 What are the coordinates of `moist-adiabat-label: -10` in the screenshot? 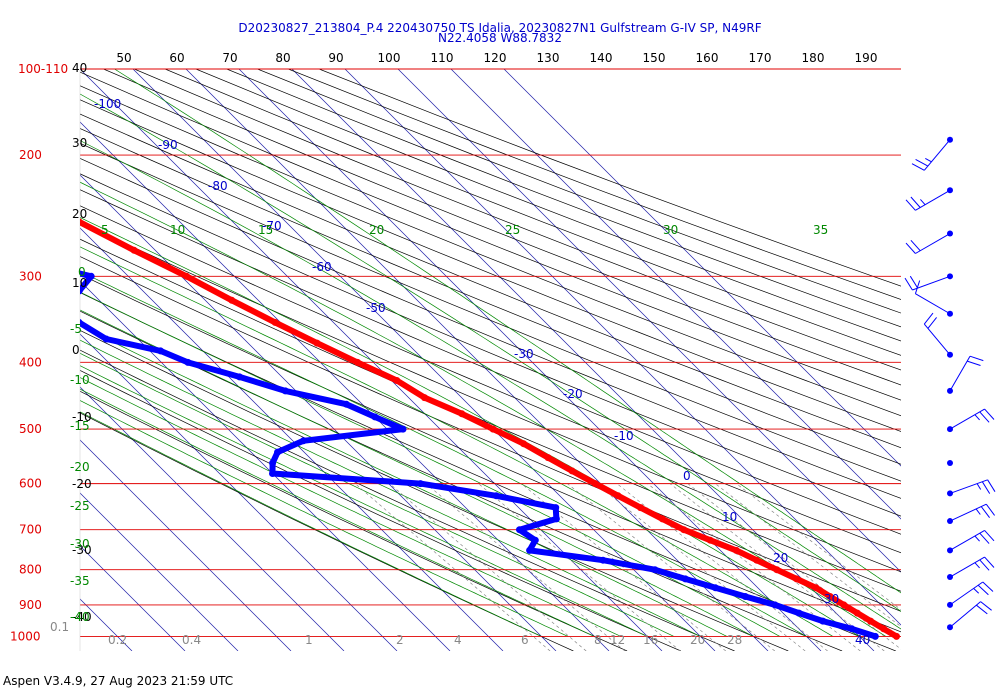 It's located at (80, 380).